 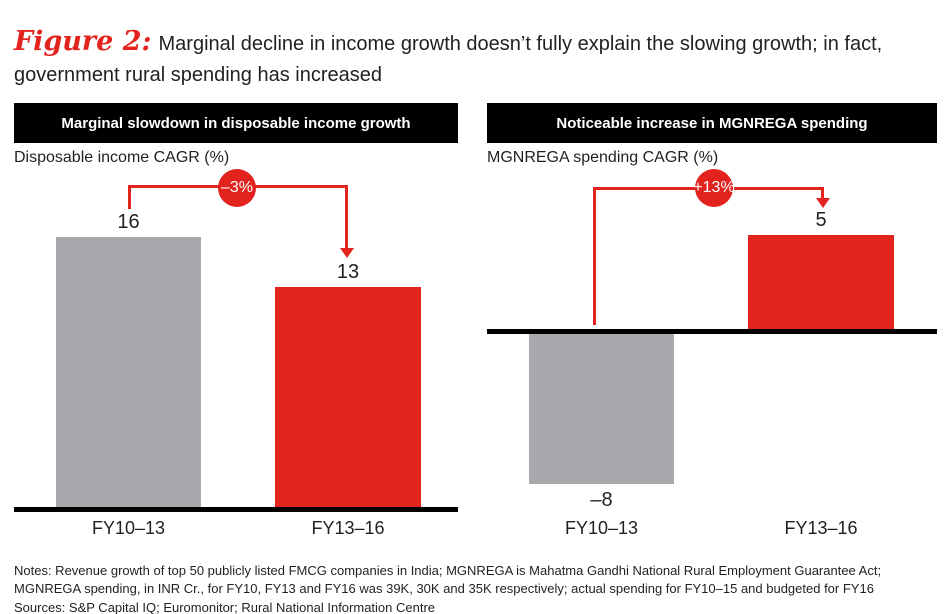 What do you see at coordinates (601, 500) in the screenshot?
I see `bar-value-label: –8` at bounding box center [601, 500].